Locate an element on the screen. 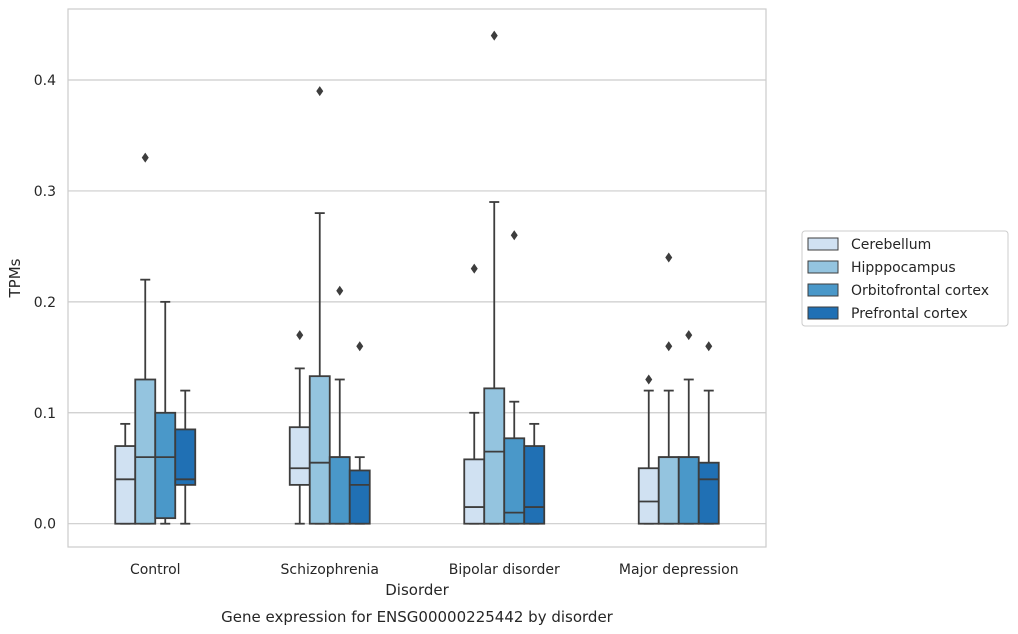 This screenshot has height=634, width=1018. y-tick-label: 0.0 is located at coordinates (45, 525).